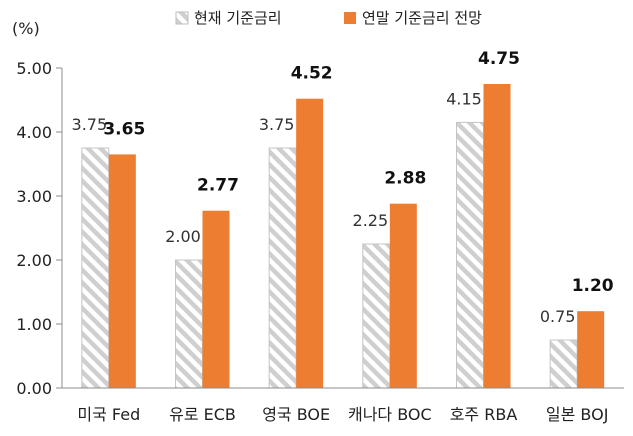 The image size is (633, 436). I want to click on value-label-current: 2.00, so click(183, 236).